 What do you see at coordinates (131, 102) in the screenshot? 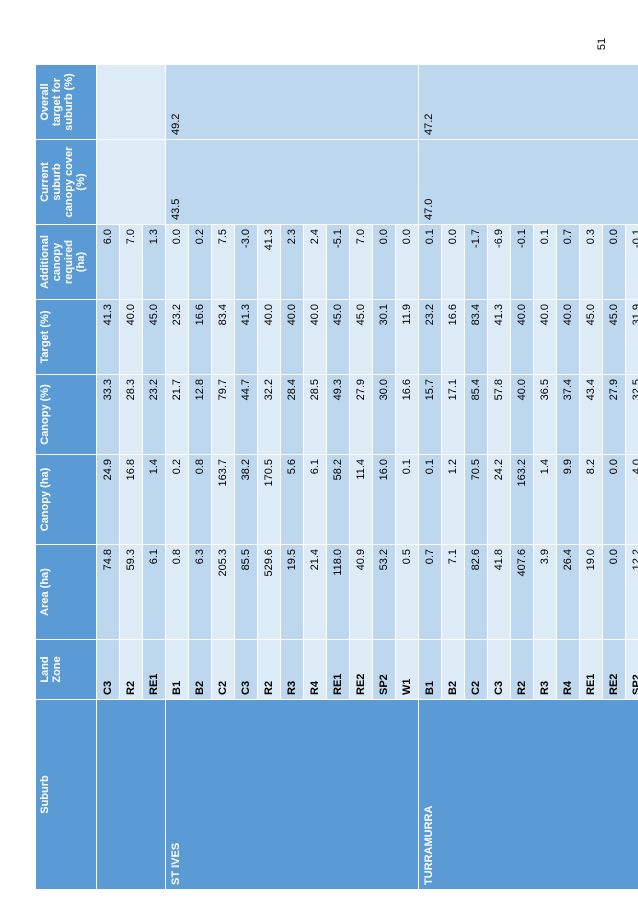
I see `overall-target` at bounding box center [131, 102].